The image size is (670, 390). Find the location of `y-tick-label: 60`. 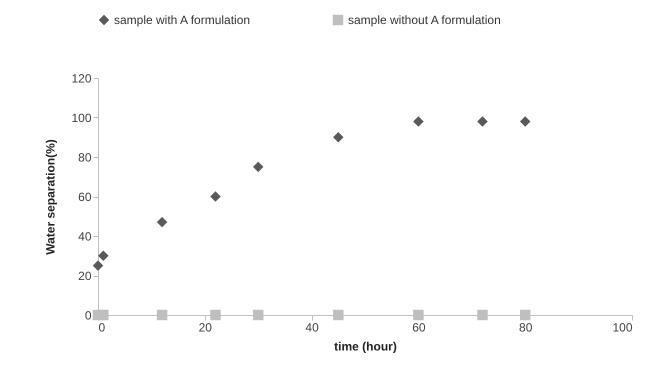

y-tick-label: 60 is located at coordinates (85, 197).